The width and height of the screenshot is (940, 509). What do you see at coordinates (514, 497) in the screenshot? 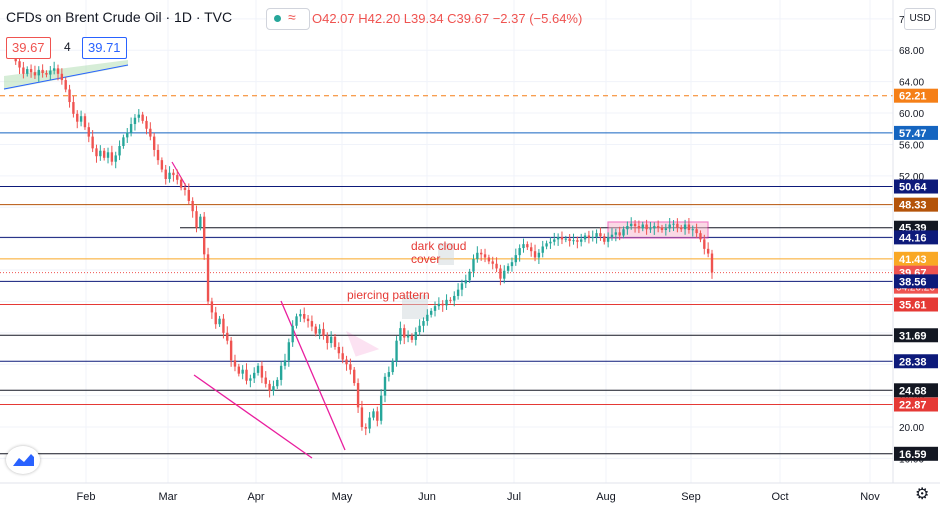
I see `x-tick-label: Jul` at bounding box center [514, 497].